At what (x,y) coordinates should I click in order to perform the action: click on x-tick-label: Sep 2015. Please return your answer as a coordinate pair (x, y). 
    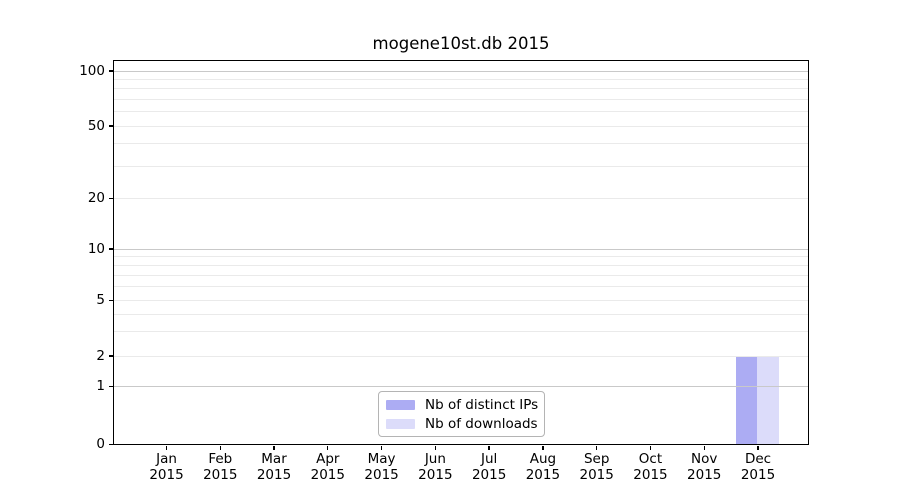
    Looking at the image, I should click on (596, 467).